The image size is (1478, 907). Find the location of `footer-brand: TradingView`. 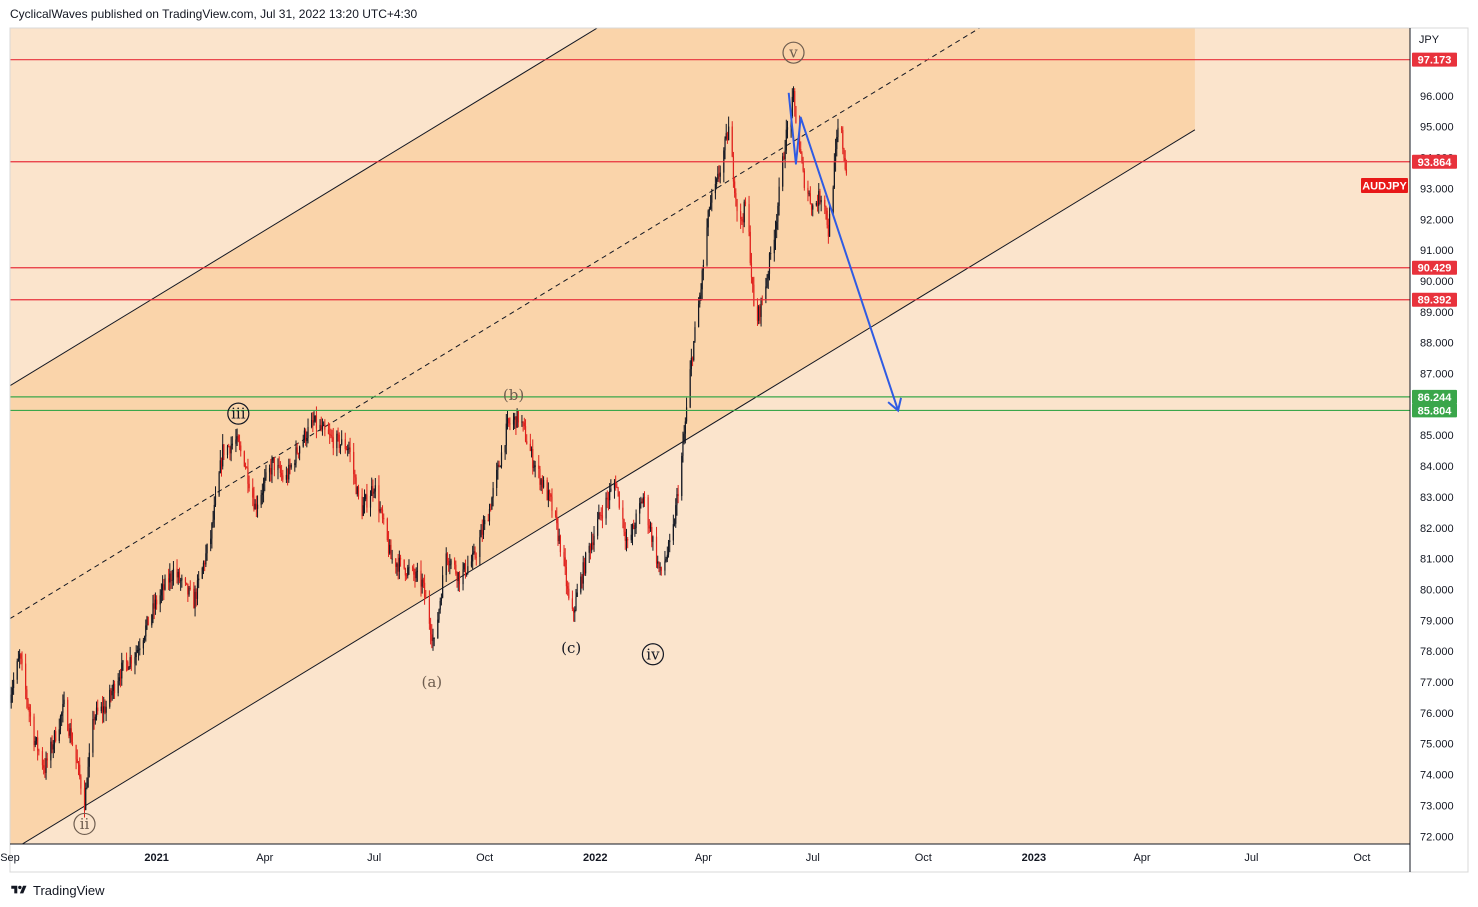

footer-brand: TradingView is located at coordinates (57, 890).